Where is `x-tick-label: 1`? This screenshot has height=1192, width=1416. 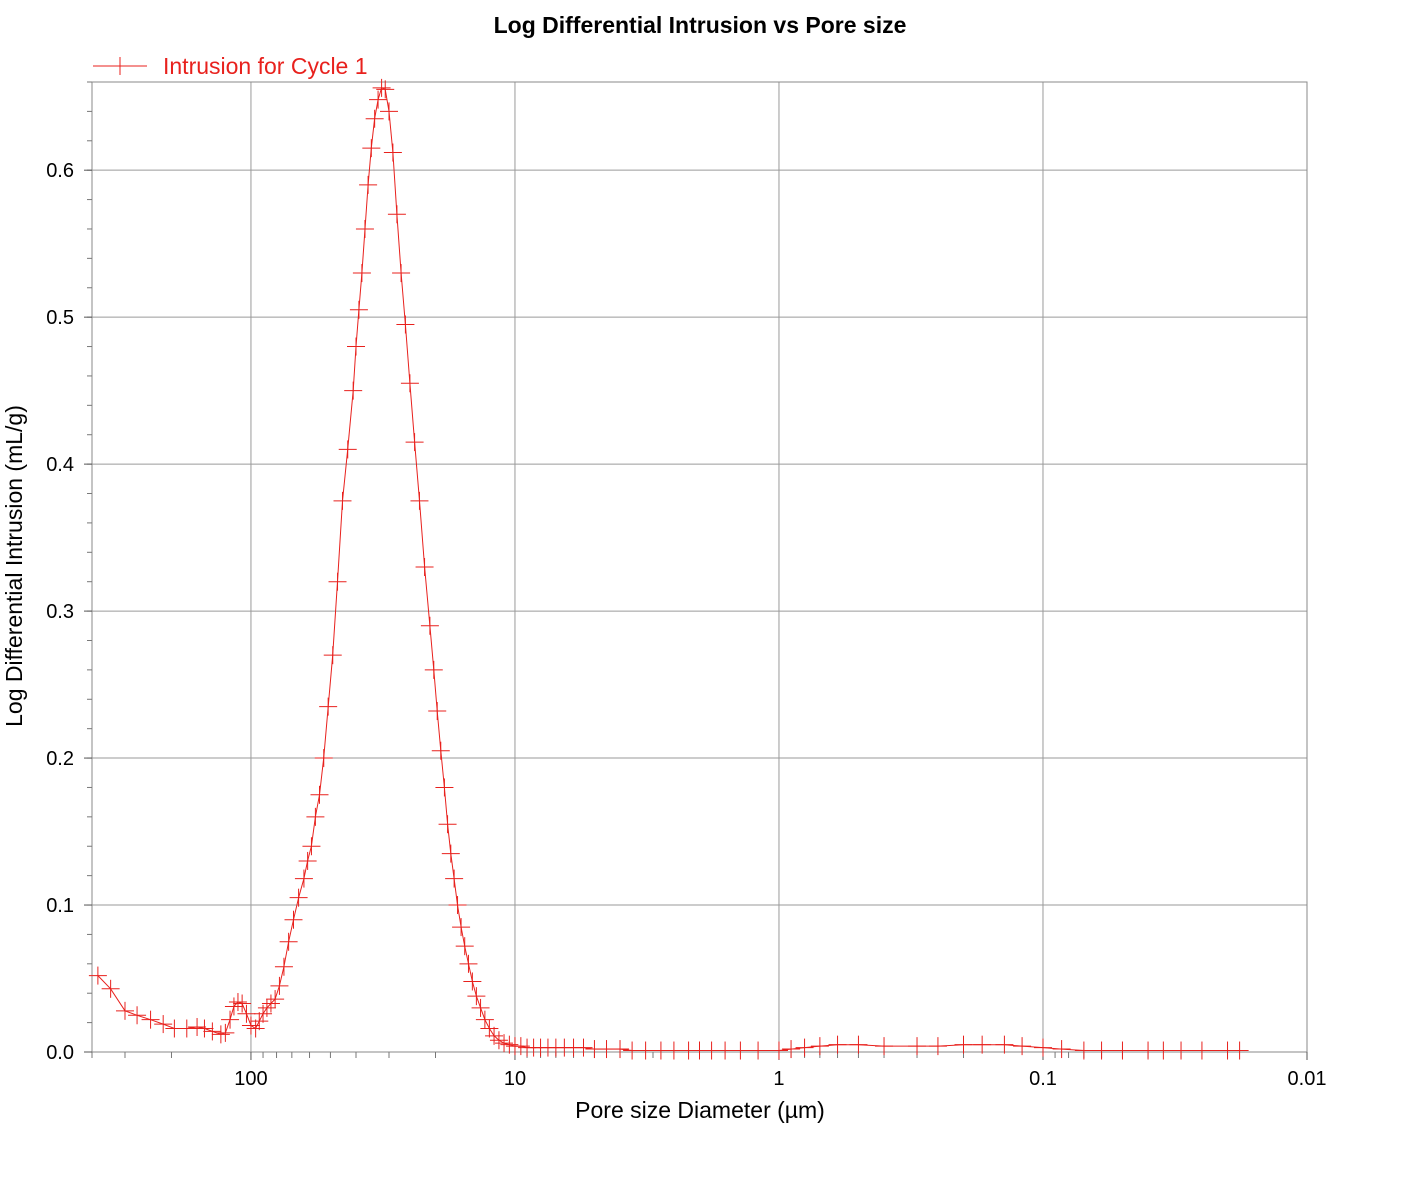 x-tick-label: 1 is located at coordinates (778, 1079).